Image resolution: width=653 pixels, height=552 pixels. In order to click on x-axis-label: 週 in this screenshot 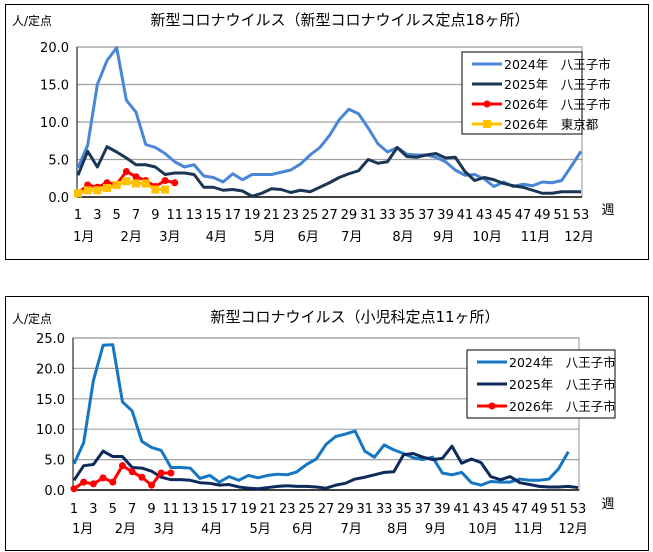, I will do `click(607, 210)`.